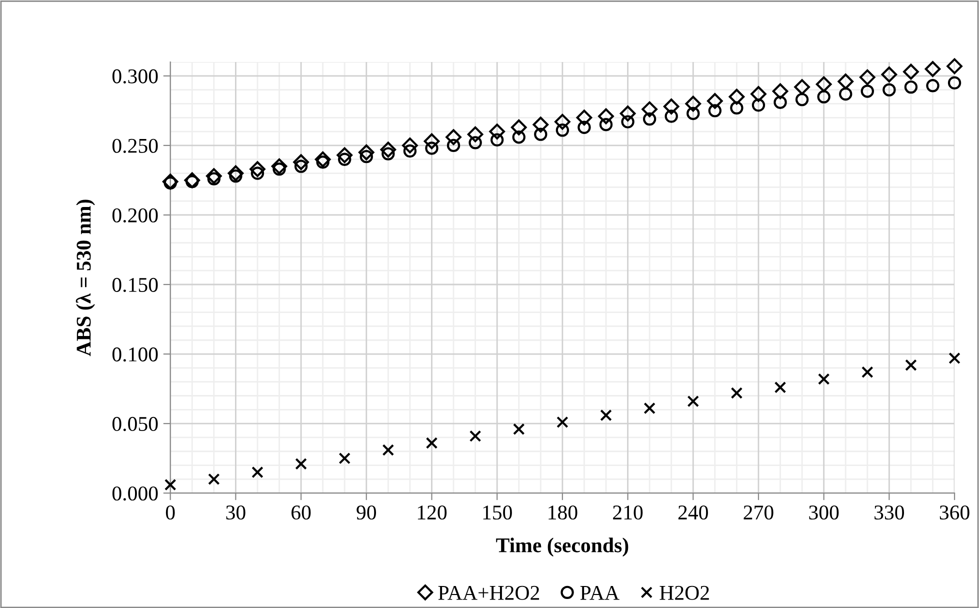  Describe the element at coordinates (135, 145) in the screenshot. I see `y-tick-label: 0.250` at that location.